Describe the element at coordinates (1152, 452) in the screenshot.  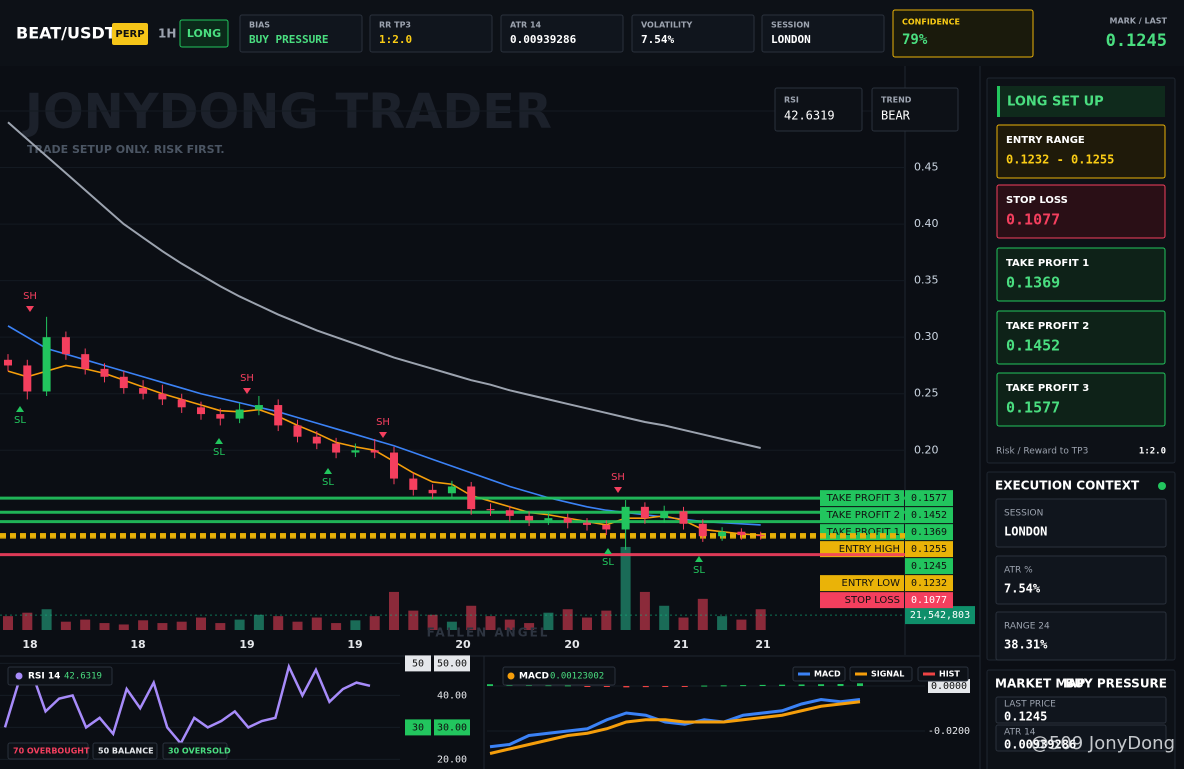
I see `rr-value: 1:2.0` at that location.